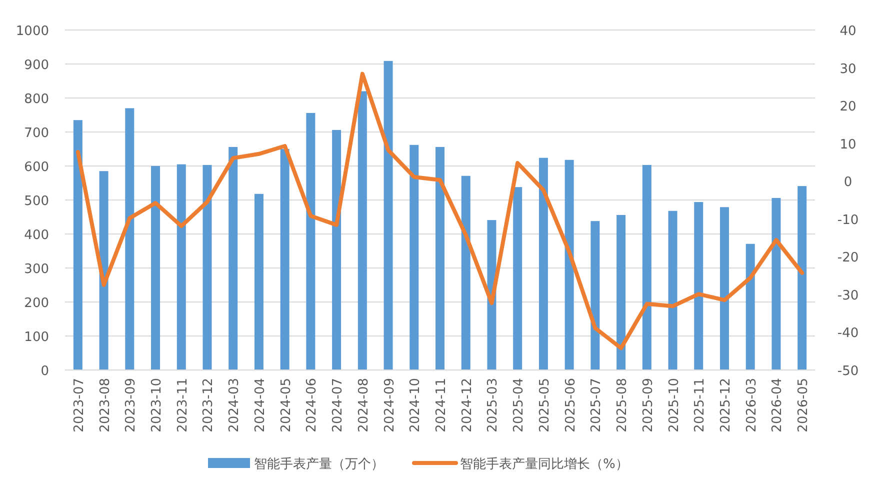  What do you see at coordinates (726, 405) in the screenshot?
I see `x-tick-label: 2025-12` at bounding box center [726, 405].